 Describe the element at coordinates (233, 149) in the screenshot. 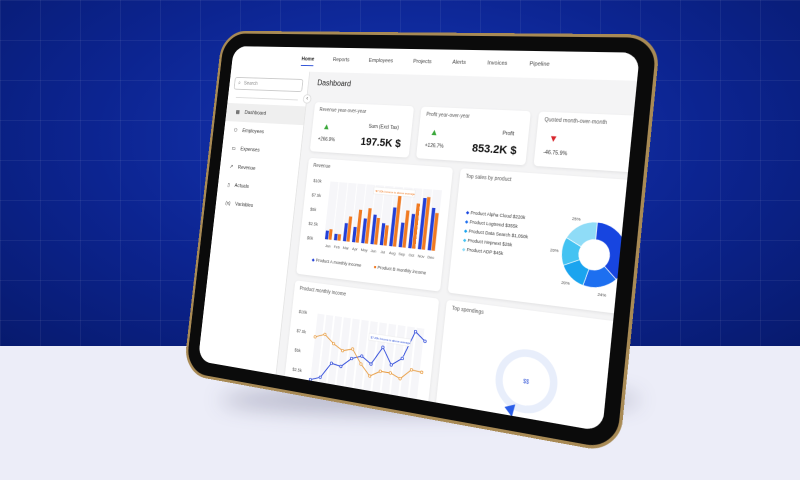

I see `inbox-icon: ▭` at that location.